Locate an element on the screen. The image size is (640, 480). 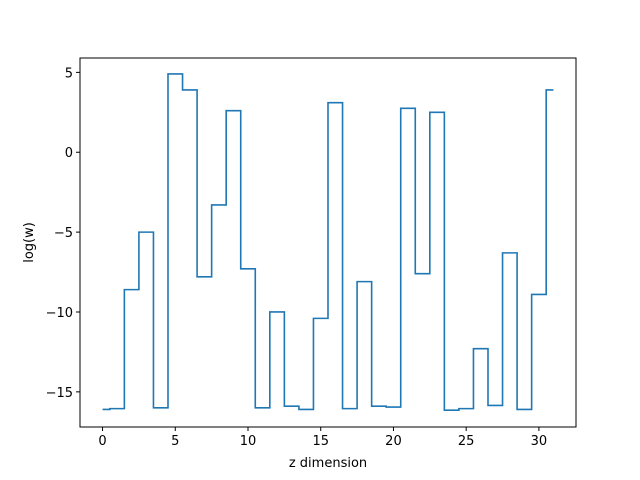
y-tick-label: 5 is located at coordinates (69, 73).